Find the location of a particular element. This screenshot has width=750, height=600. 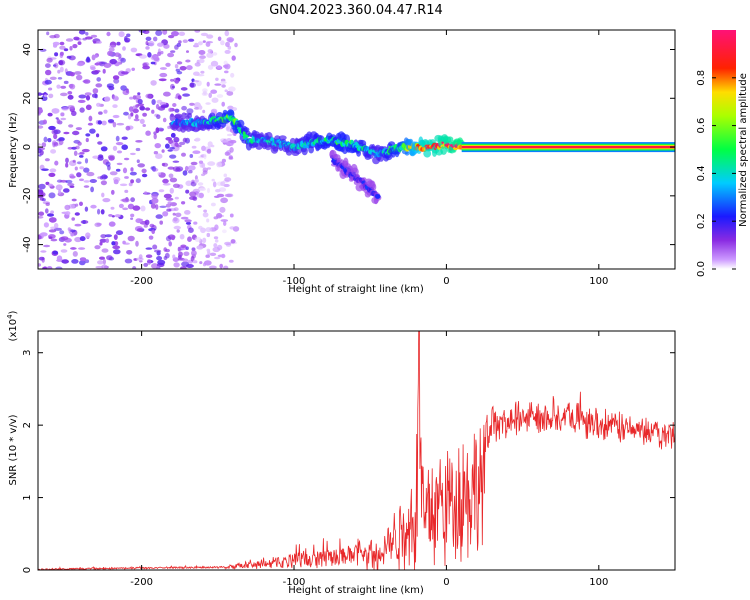

y-tick-label: 1 is located at coordinates (27, 497).